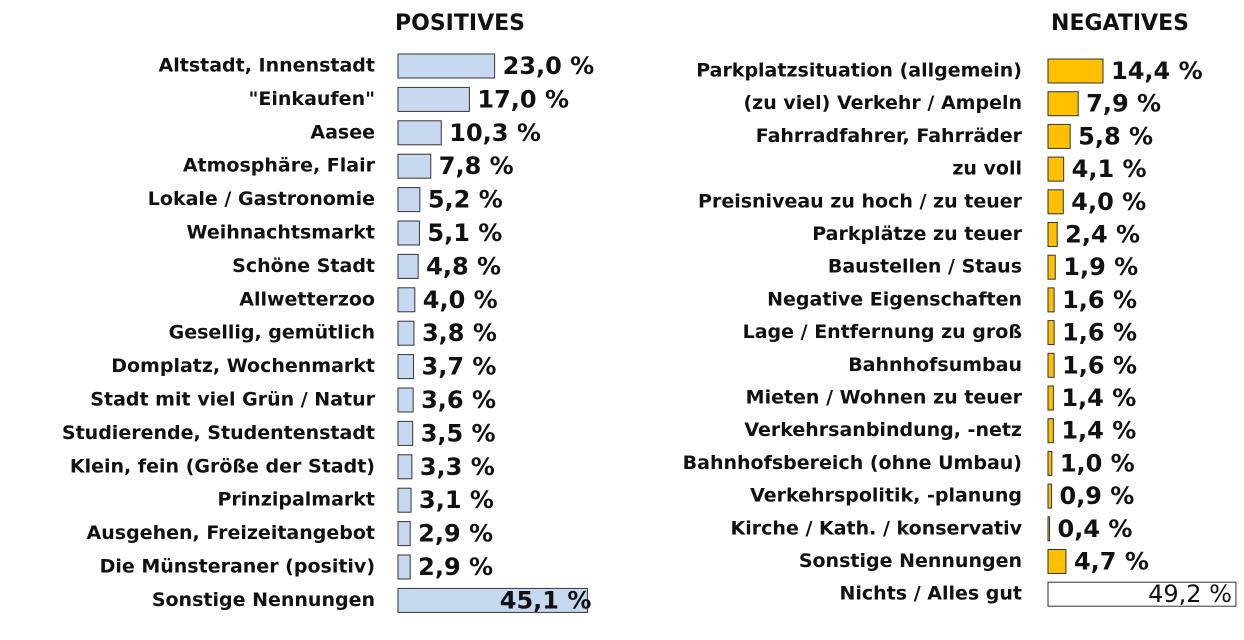 The image size is (1244, 640). I want to click on category-label: Atmosphäre, Flair, so click(279, 166).